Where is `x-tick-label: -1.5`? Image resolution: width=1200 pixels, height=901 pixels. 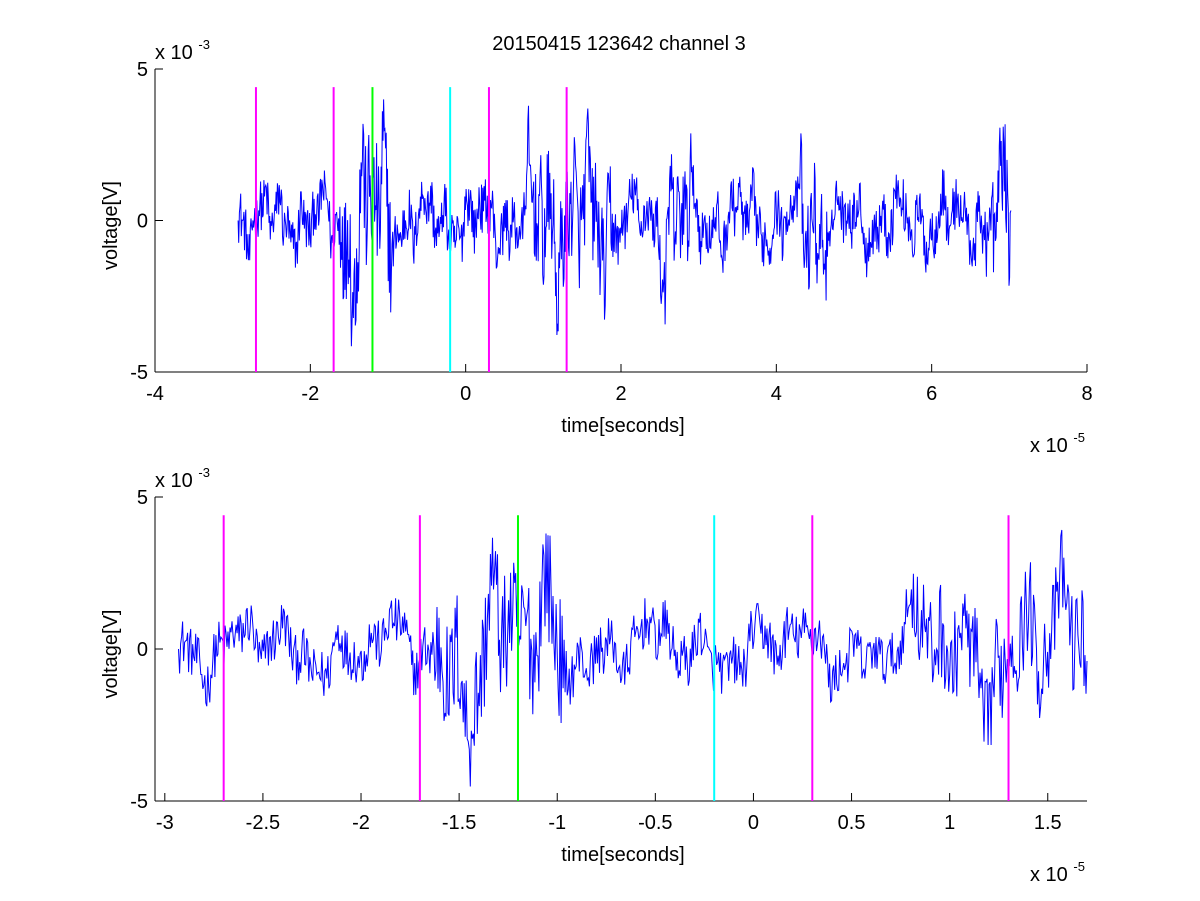
x-tick-label: -1.5 is located at coordinates (459, 823).